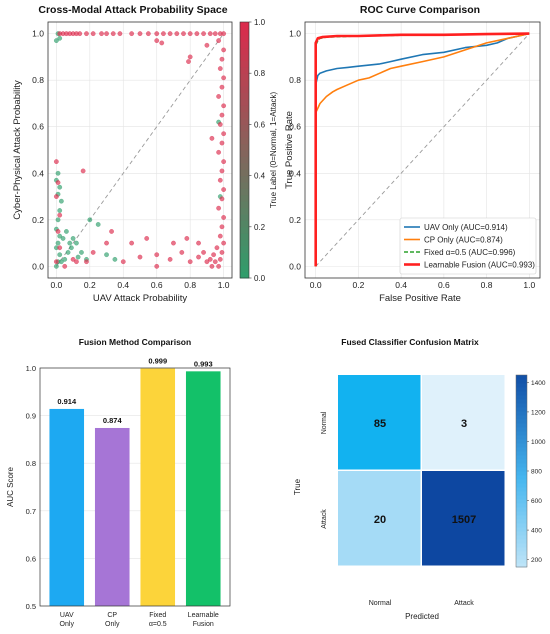  I want to click on legend-box, so click(468, 246).